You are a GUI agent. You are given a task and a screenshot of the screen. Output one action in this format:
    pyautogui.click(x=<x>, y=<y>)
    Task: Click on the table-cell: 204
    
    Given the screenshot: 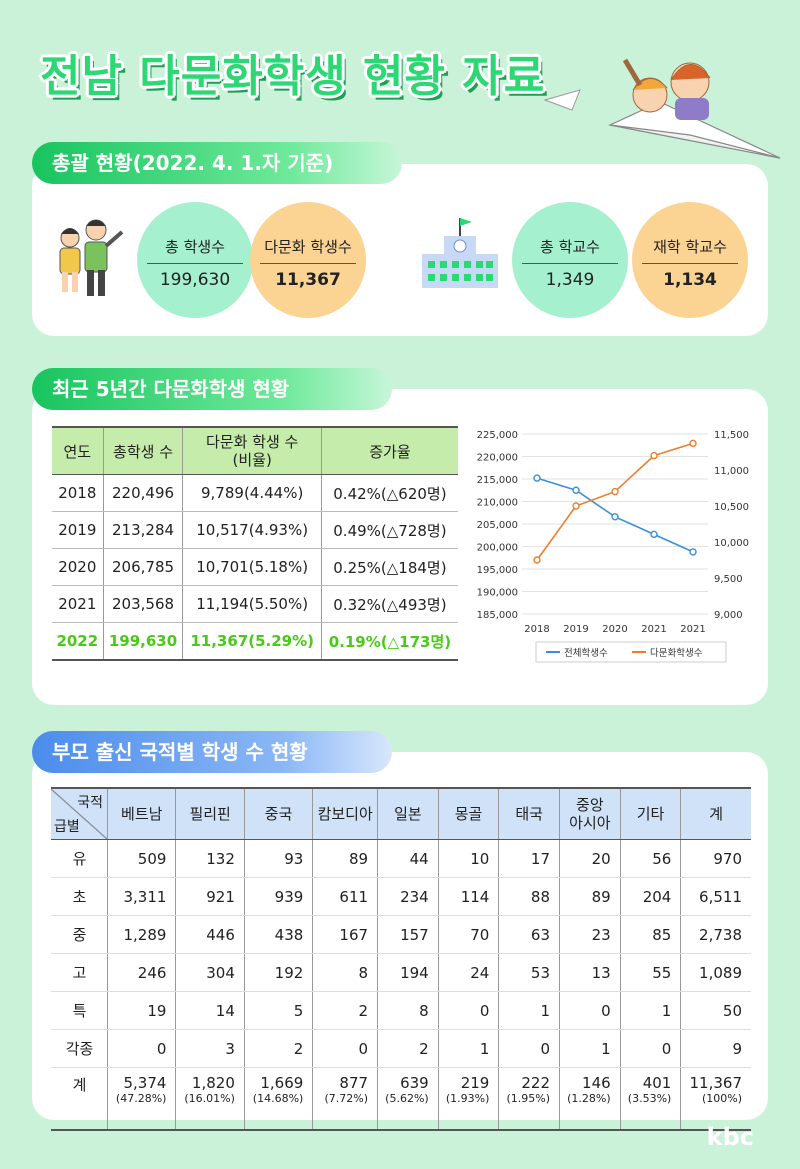 What is the action you would take?
    pyautogui.click(x=650, y=896)
    